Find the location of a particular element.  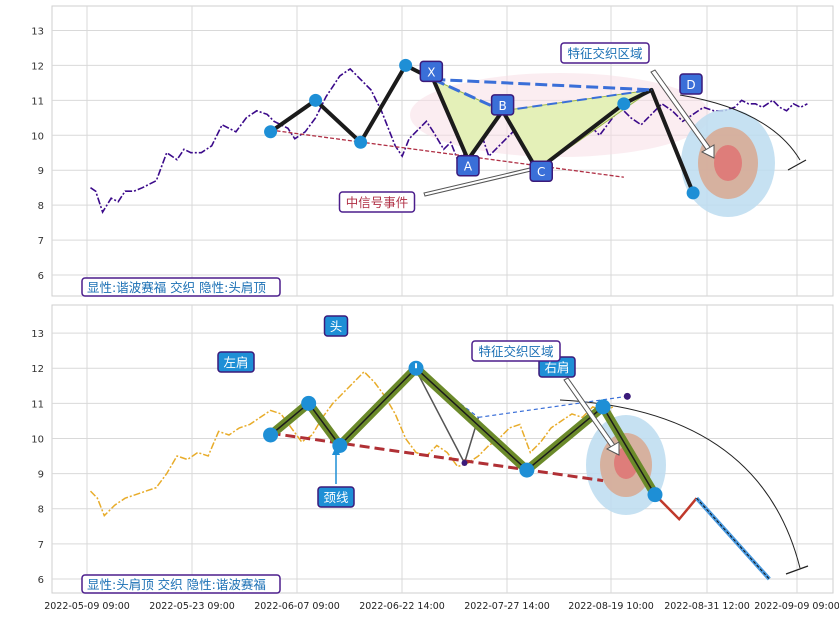

x-tick-label: 2022-06-07 09:00 is located at coordinates (297, 606).